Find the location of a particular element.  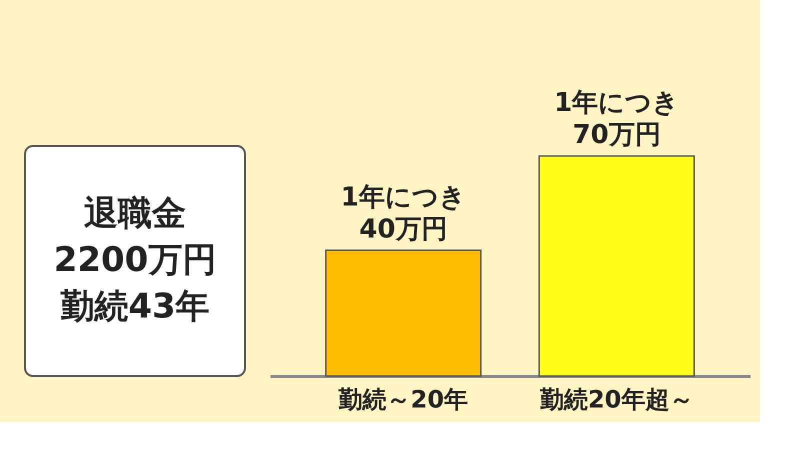

text: 2200万円 is located at coordinates (135, 260).